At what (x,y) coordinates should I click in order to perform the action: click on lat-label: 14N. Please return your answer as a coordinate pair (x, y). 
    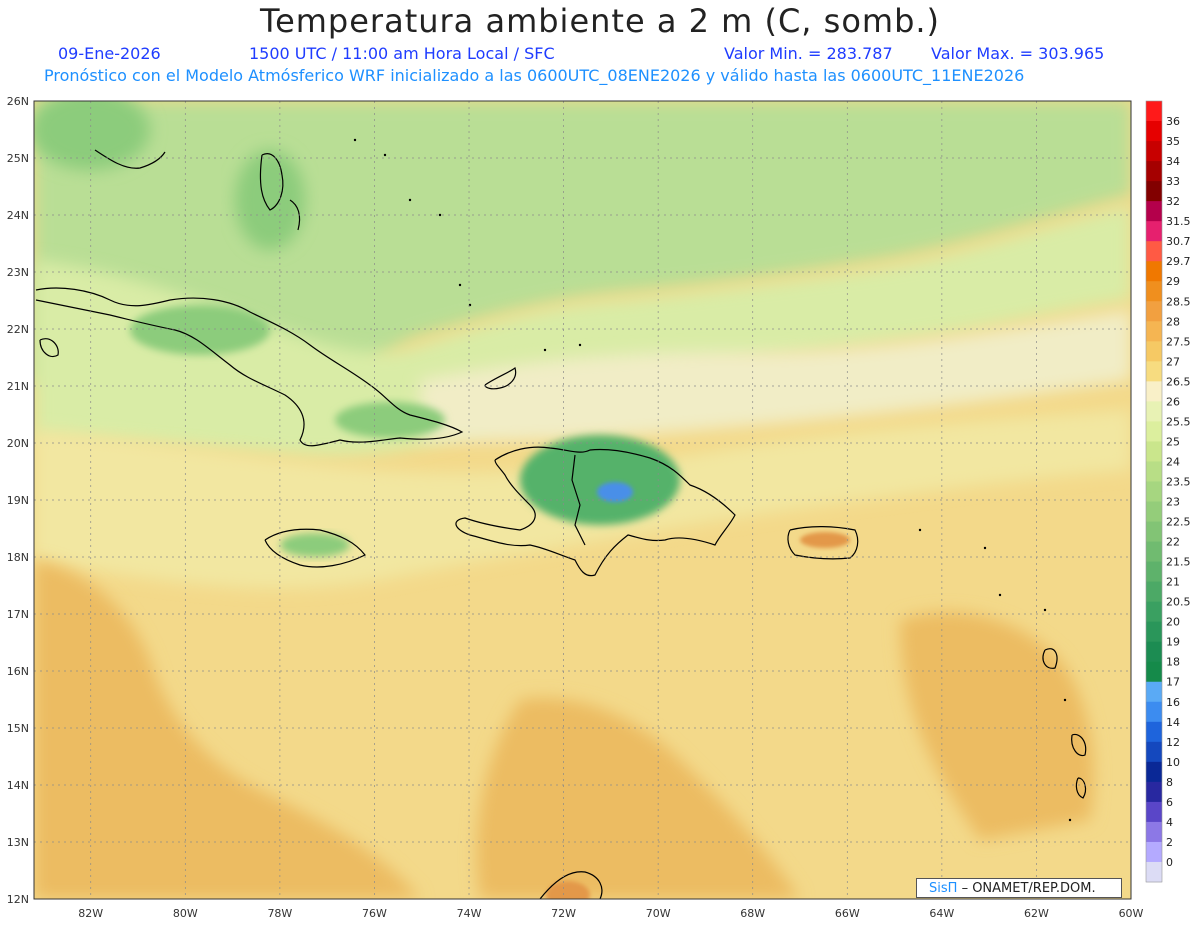
    Looking at the image, I should click on (18, 785).